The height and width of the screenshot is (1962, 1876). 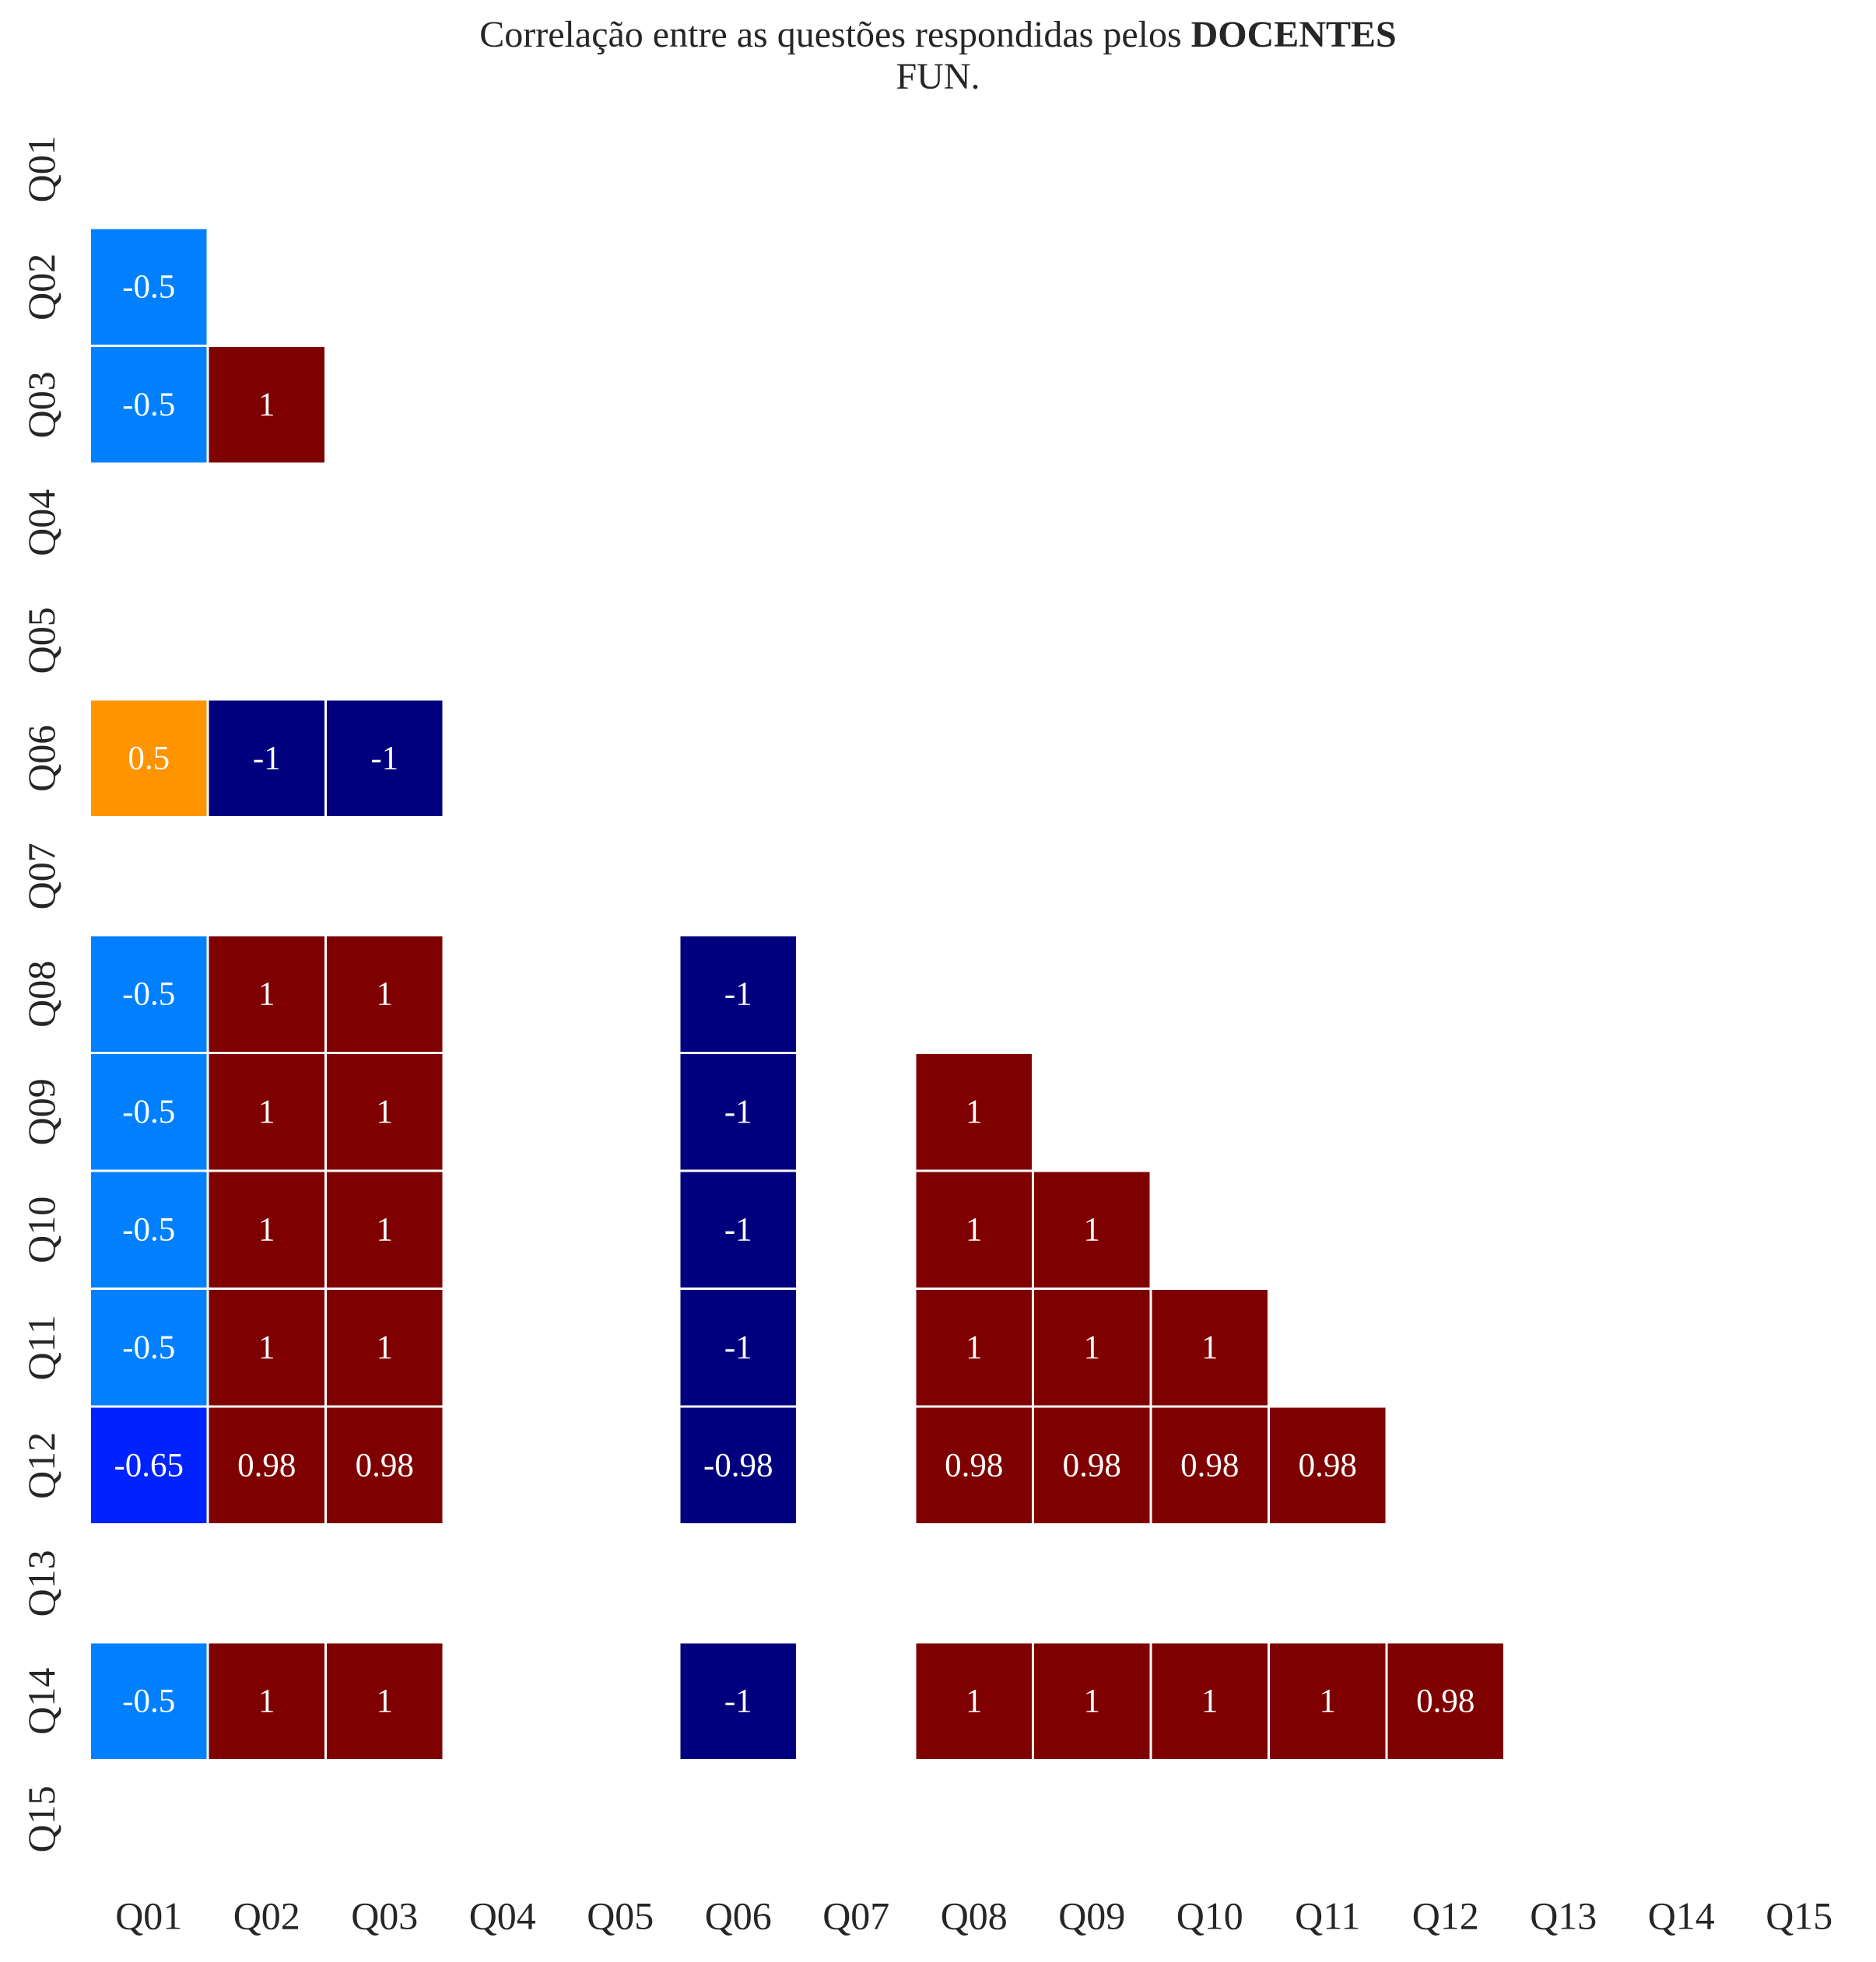 I want to click on y-tick-label: Q01, so click(x=41, y=168).